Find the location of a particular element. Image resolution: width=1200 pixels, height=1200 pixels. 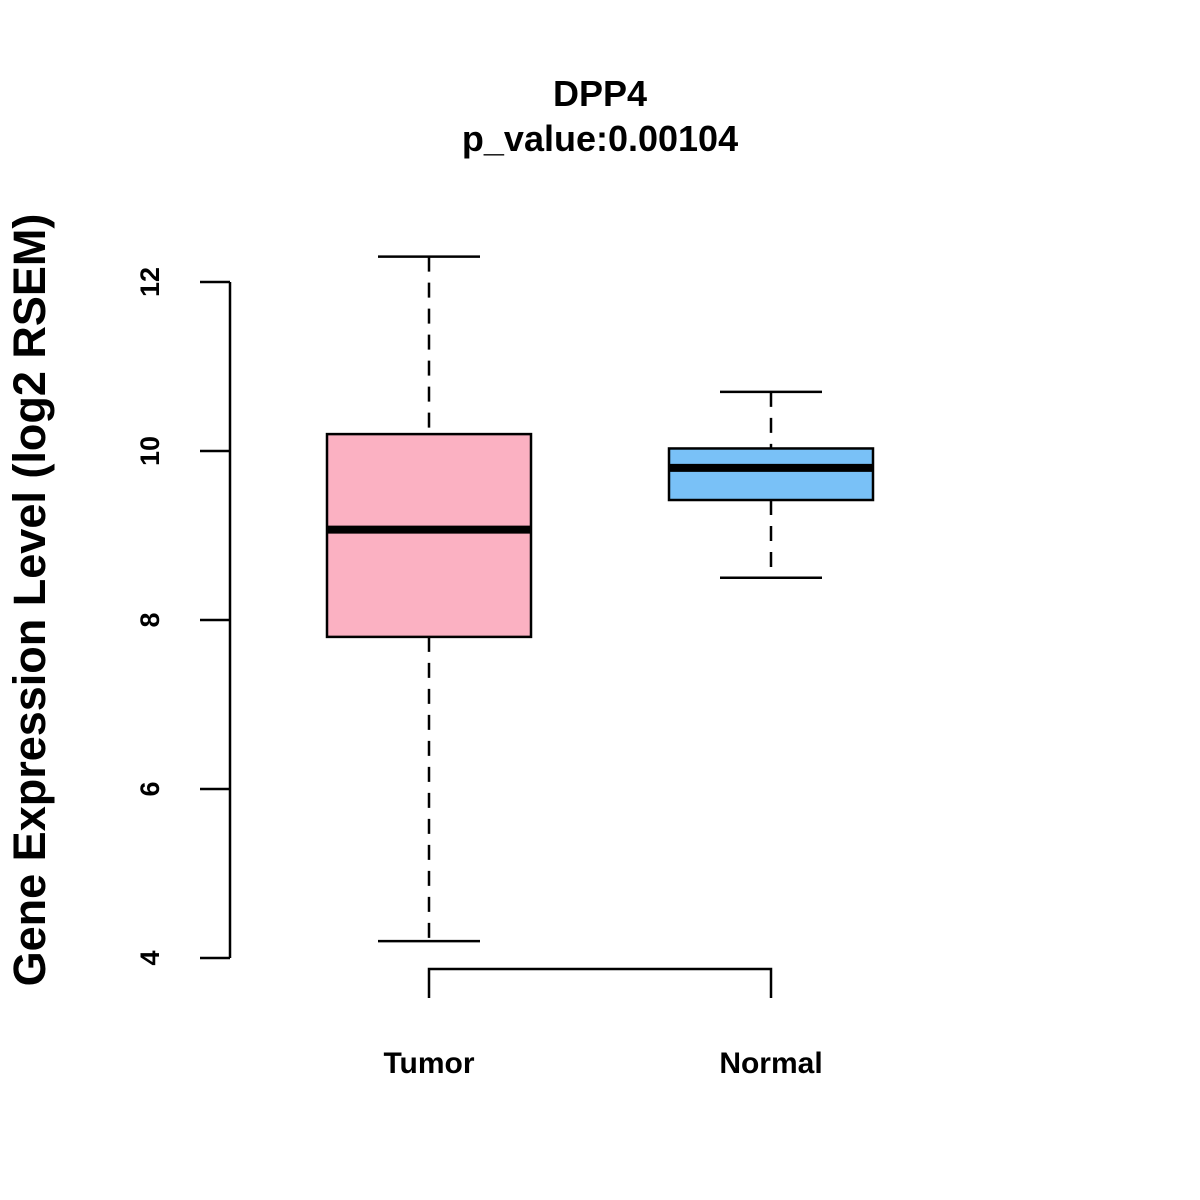

y-tick-label: 8 is located at coordinates (150, 619).